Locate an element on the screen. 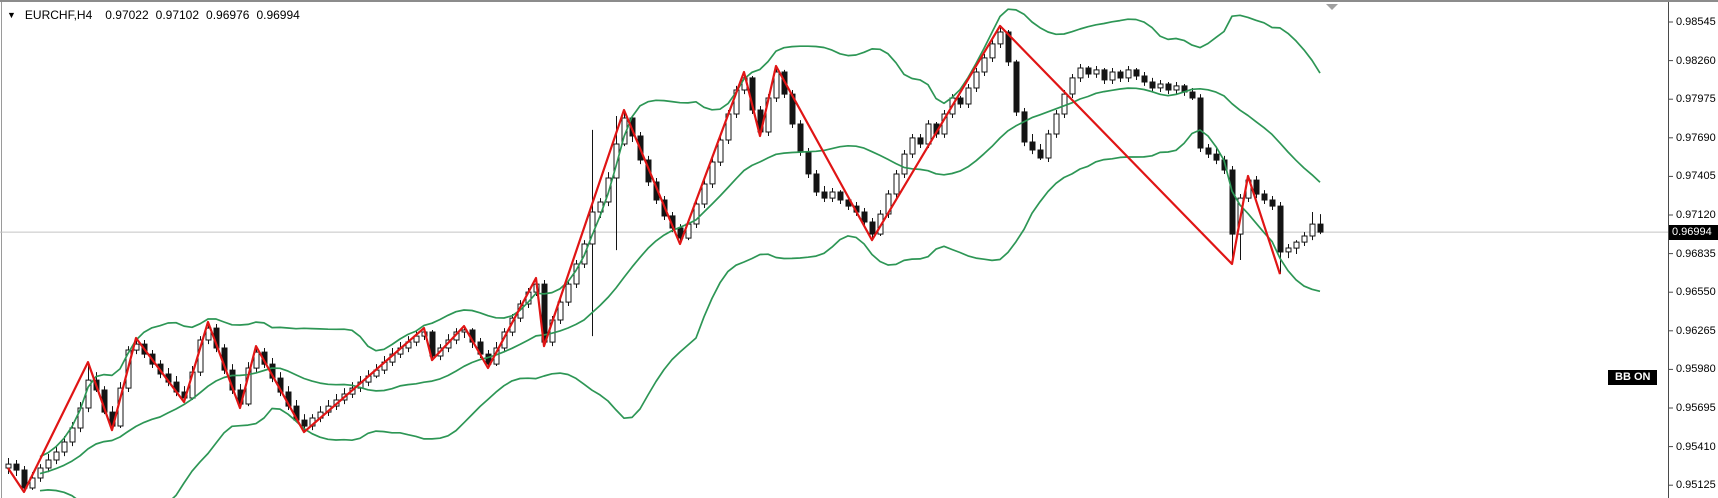 The width and height of the screenshot is (1718, 498). quote-low: 0.96976 is located at coordinates (228, 15).